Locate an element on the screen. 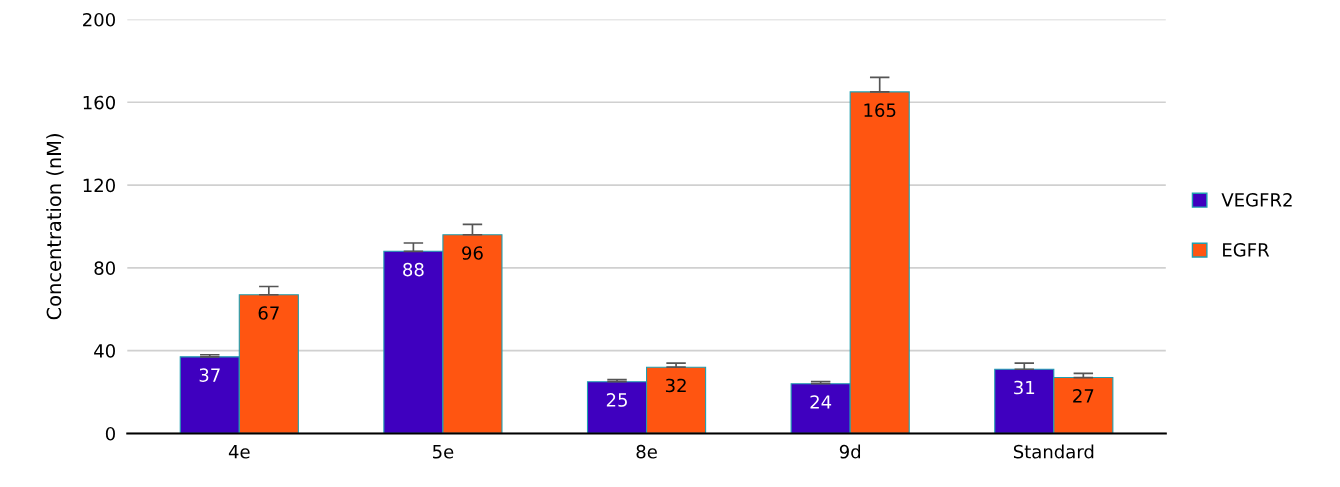 The height and width of the screenshot is (487, 1340). data-label: 24 is located at coordinates (821, 402).